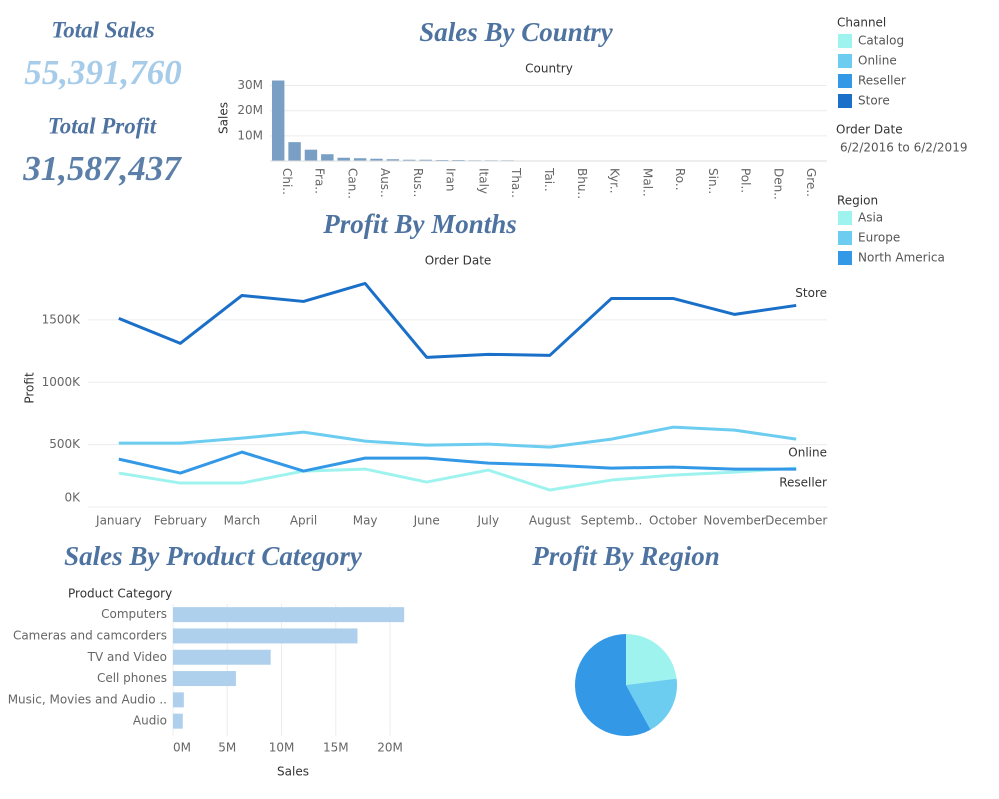 The width and height of the screenshot is (999, 799). Describe the element at coordinates (680, 179) in the screenshot. I see `x-tick-label: Ro..` at that location.